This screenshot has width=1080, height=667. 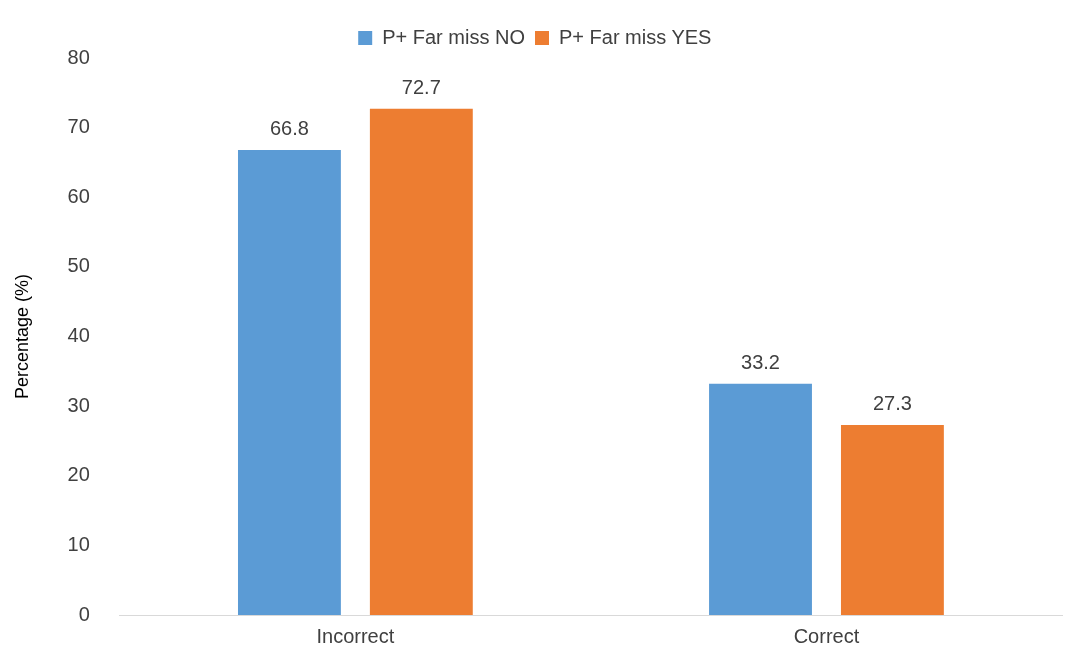 What do you see at coordinates (78, 335) in the screenshot?
I see `y-tick-label: 40` at bounding box center [78, 335].